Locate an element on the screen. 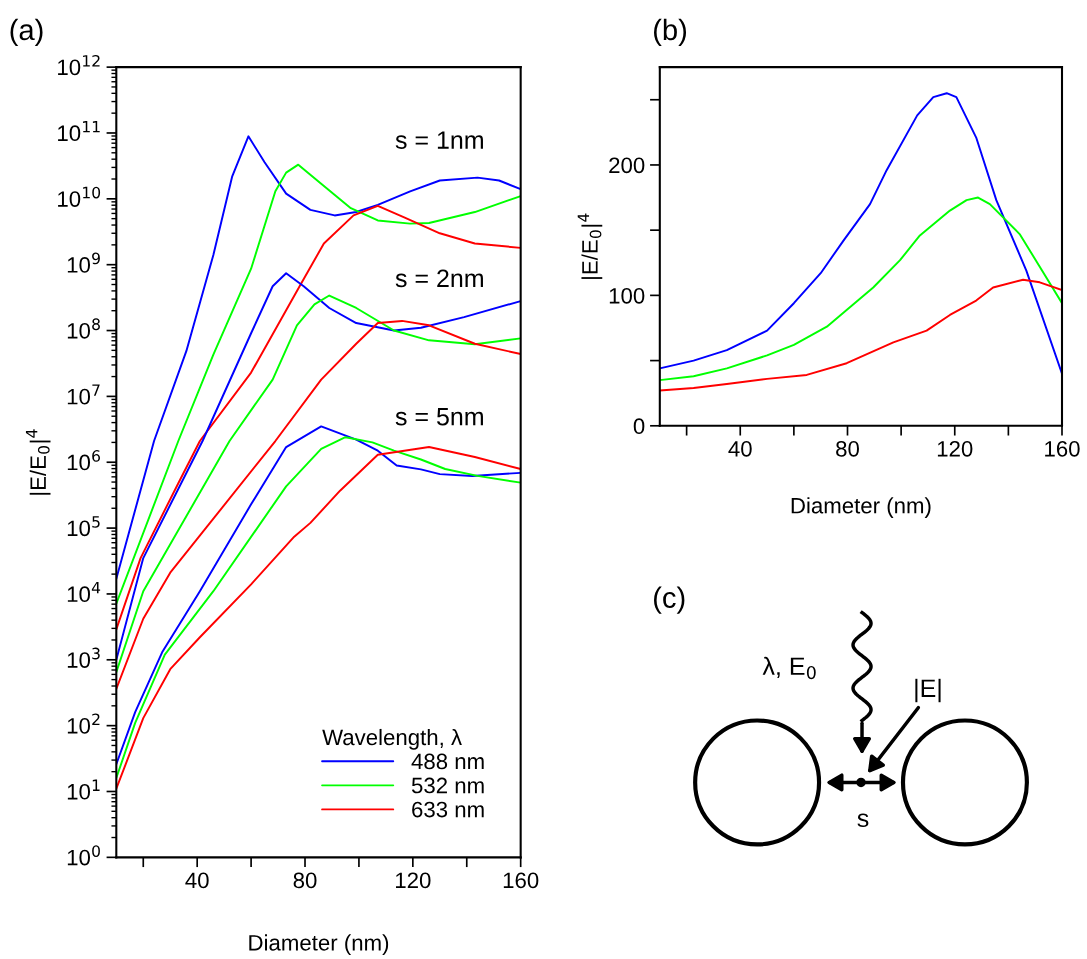 Image resolution: width=1087 pixels, height=959 pixels. y-tick-label: 10$^{1}$ is located at coordinates (83, 789).